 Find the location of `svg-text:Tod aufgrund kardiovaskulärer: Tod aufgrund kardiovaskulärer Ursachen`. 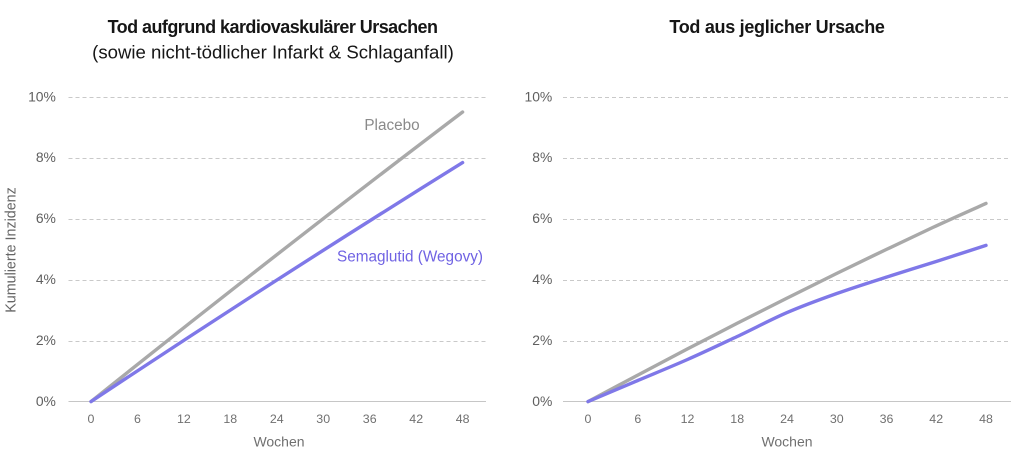

svg-text:Tod aufgrund kardiovaskulärer: Tod aufgrund kardiovaskulärer Ursachen is located at coordinates (273, 27).